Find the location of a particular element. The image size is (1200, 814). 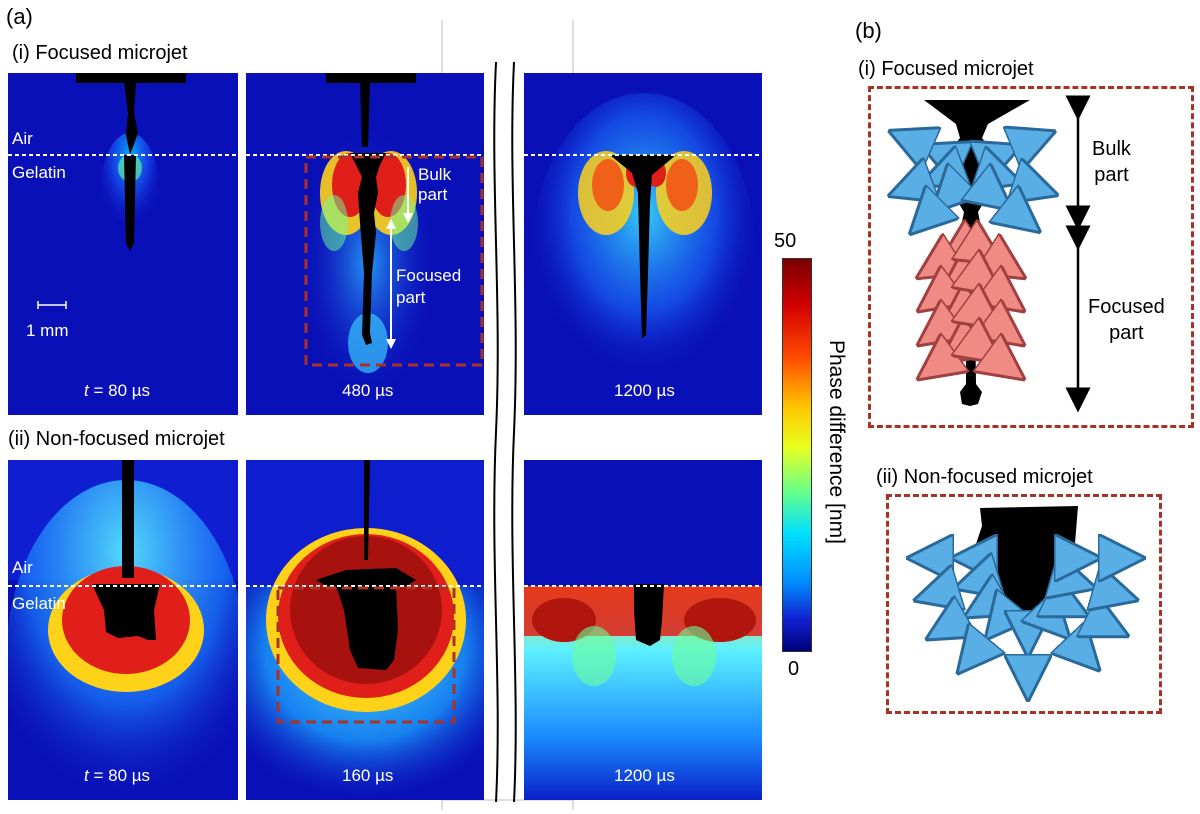

schematic-focused-line-2: part is located at coordinates (1126, 333).